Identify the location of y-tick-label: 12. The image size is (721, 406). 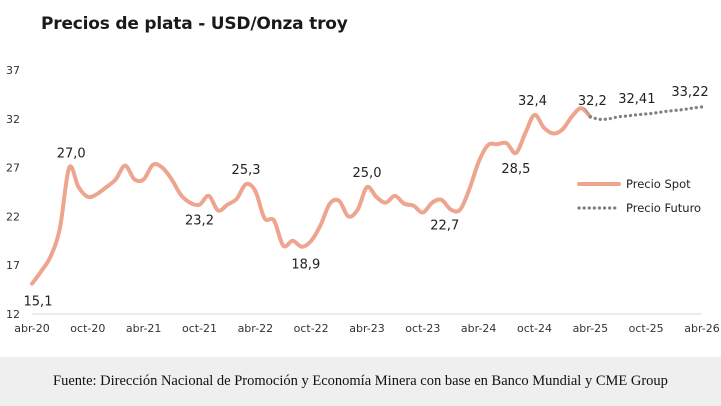
(13, 314).